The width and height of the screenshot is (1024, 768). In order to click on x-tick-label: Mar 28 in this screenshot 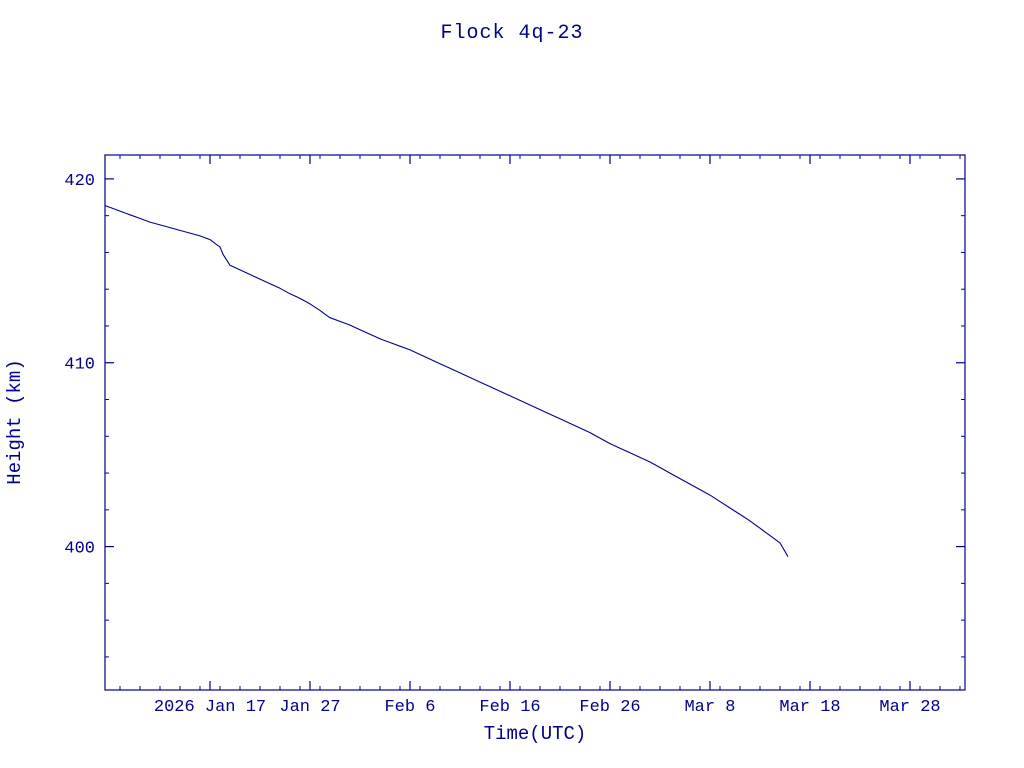, I will do `click(909, 707)`.